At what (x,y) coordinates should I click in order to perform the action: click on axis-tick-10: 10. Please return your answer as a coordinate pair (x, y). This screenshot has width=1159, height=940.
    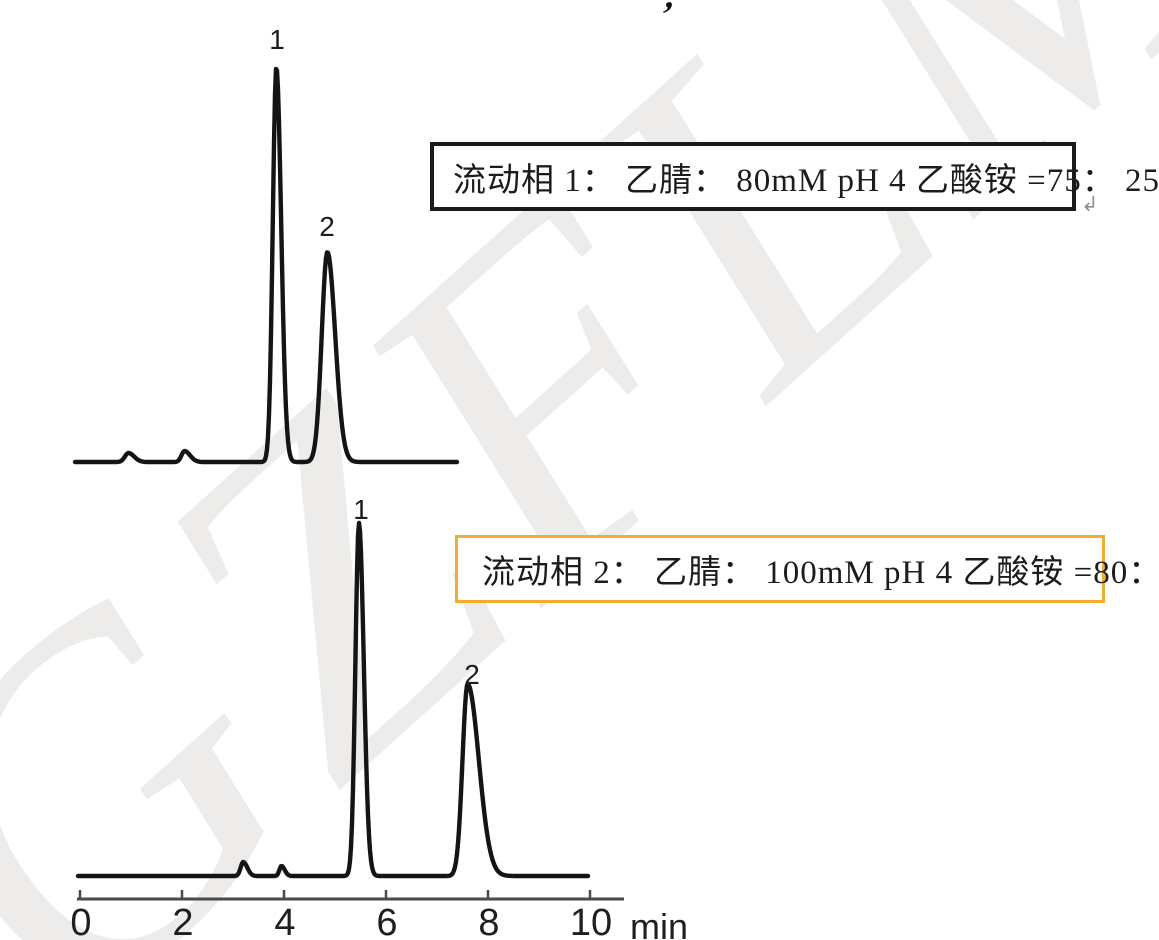
    Looking at the image, I should click on (591, 921).